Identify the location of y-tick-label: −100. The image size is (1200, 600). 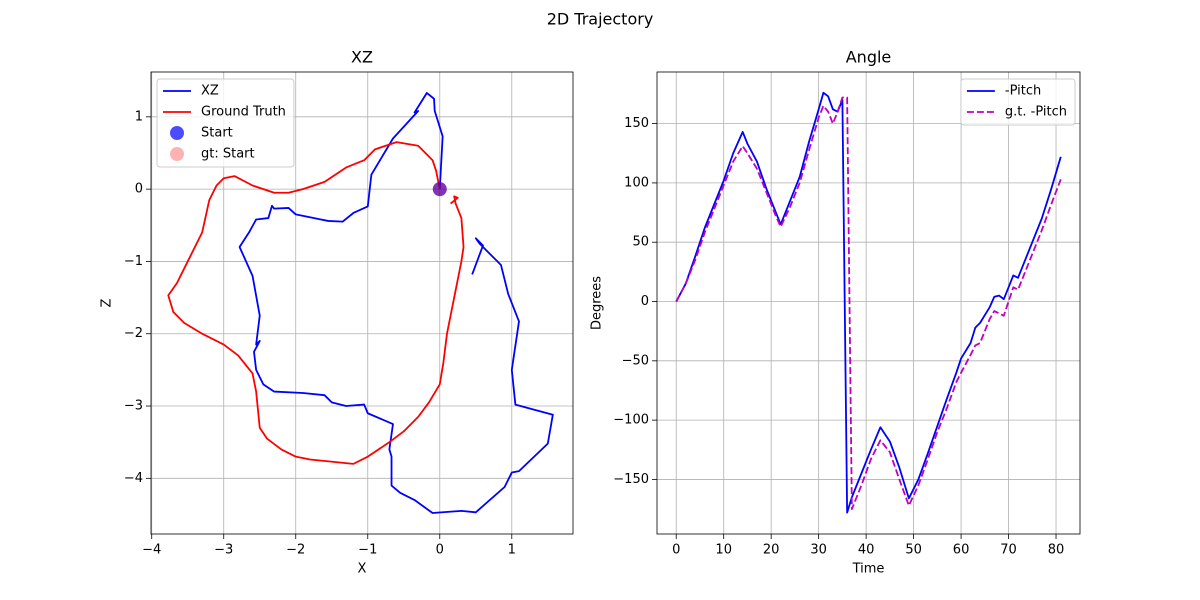
(631, 420).